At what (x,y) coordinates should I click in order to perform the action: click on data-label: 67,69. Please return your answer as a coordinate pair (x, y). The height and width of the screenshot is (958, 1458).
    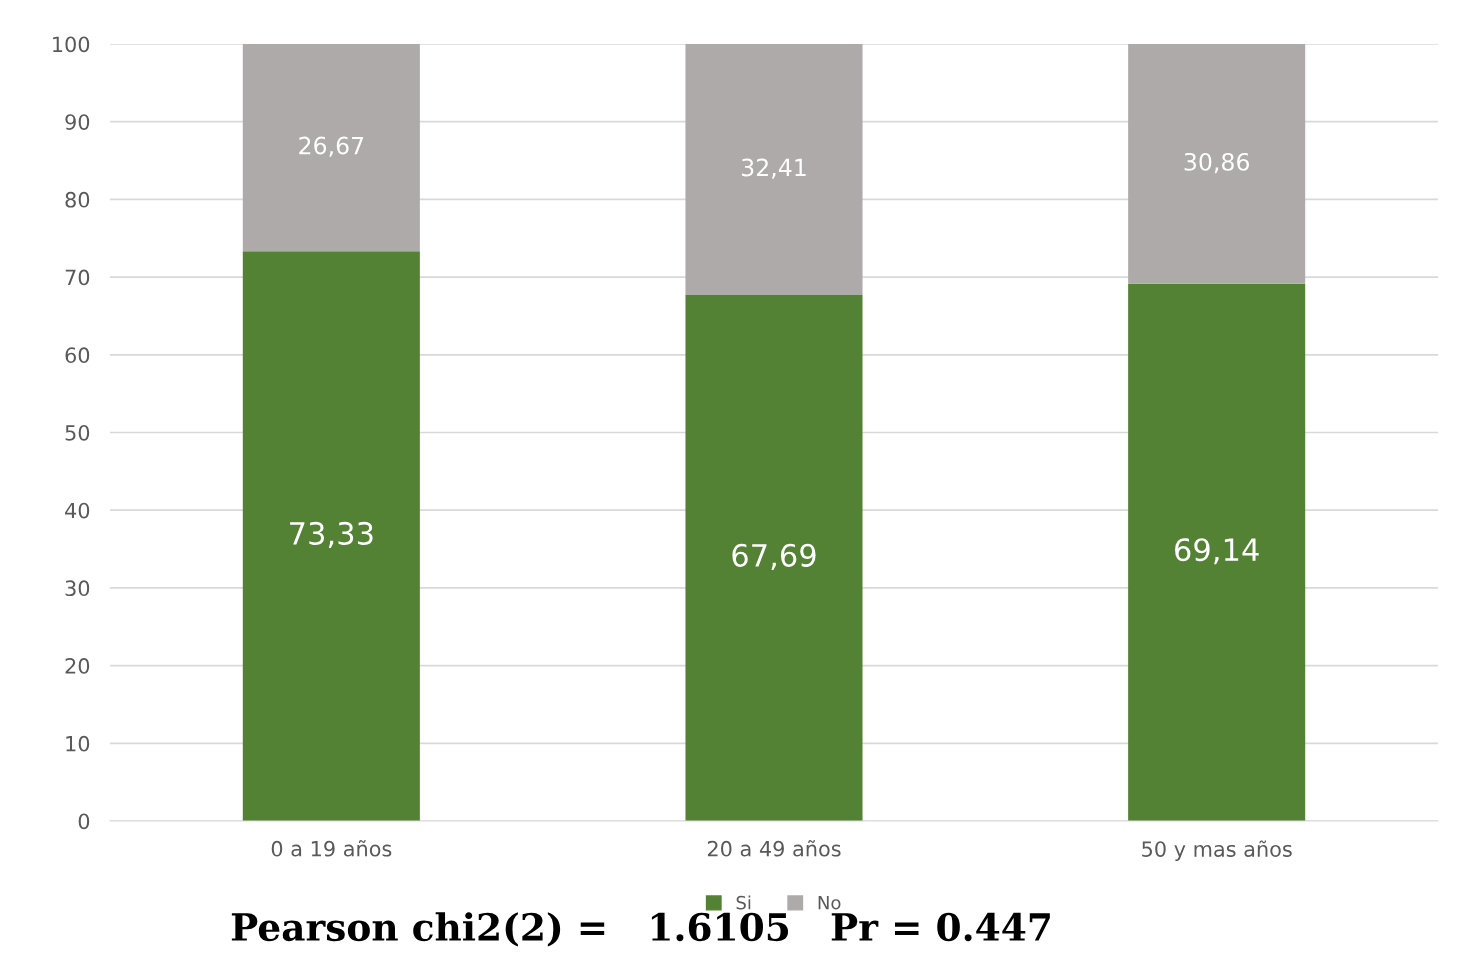
    Looking at the image, I should click on (774, 557).